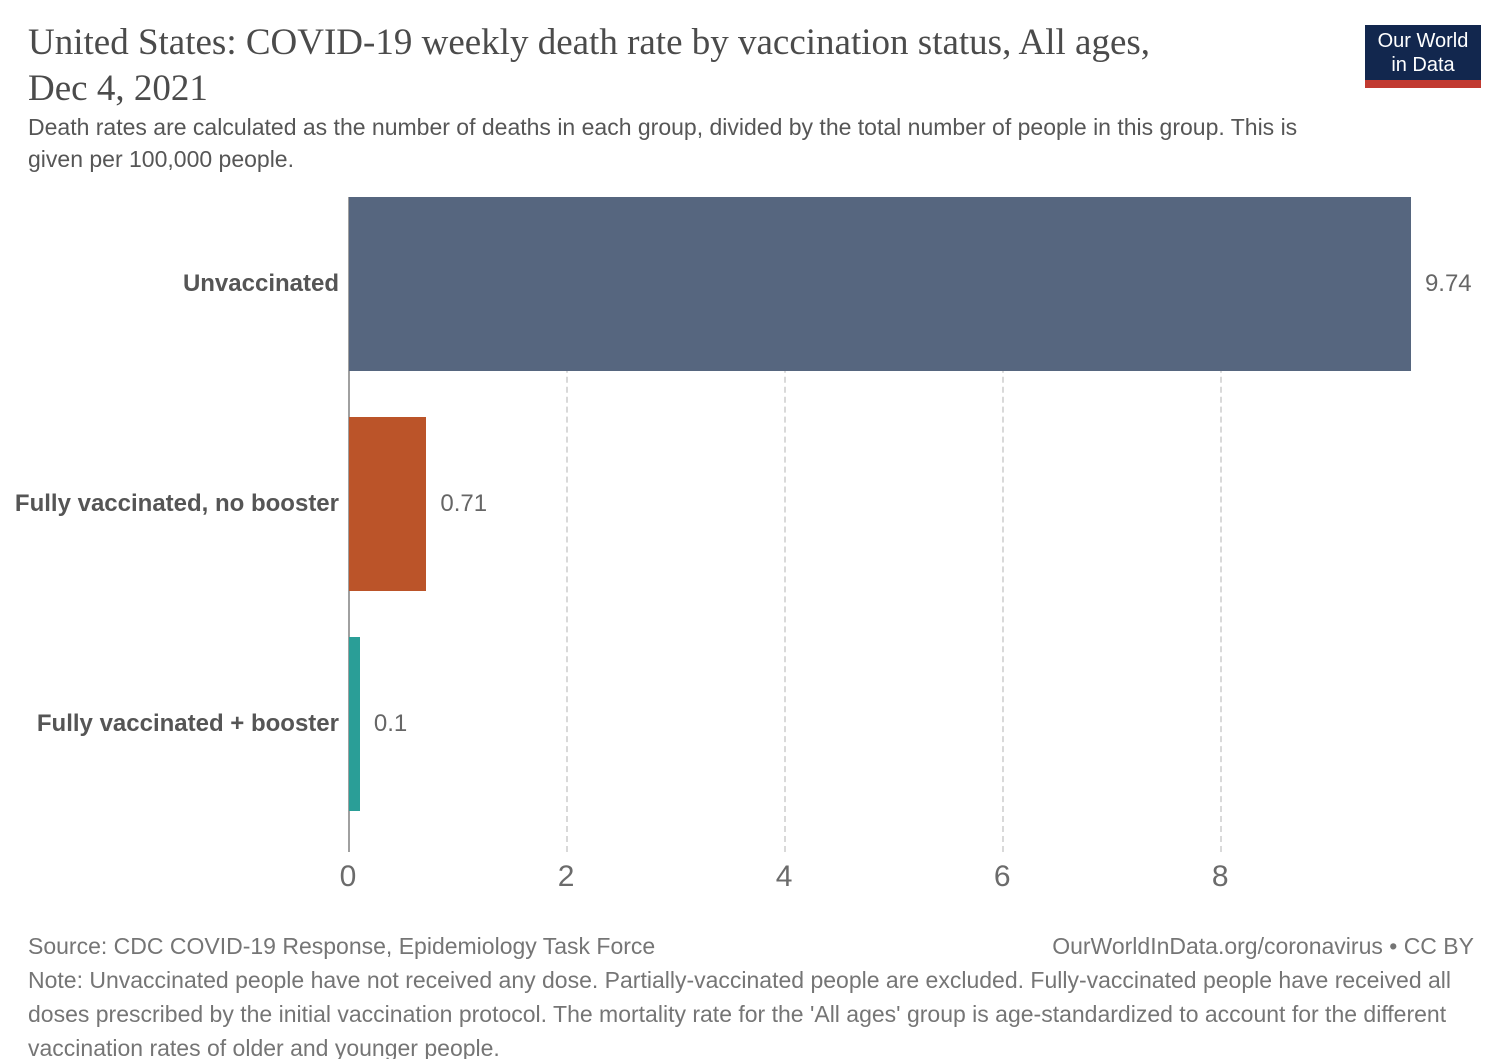  What do you see at coordinates (1423, 64) in the screenshot?
I see `owid-logo-line2: in Data` at bounding box center [1423, 64].